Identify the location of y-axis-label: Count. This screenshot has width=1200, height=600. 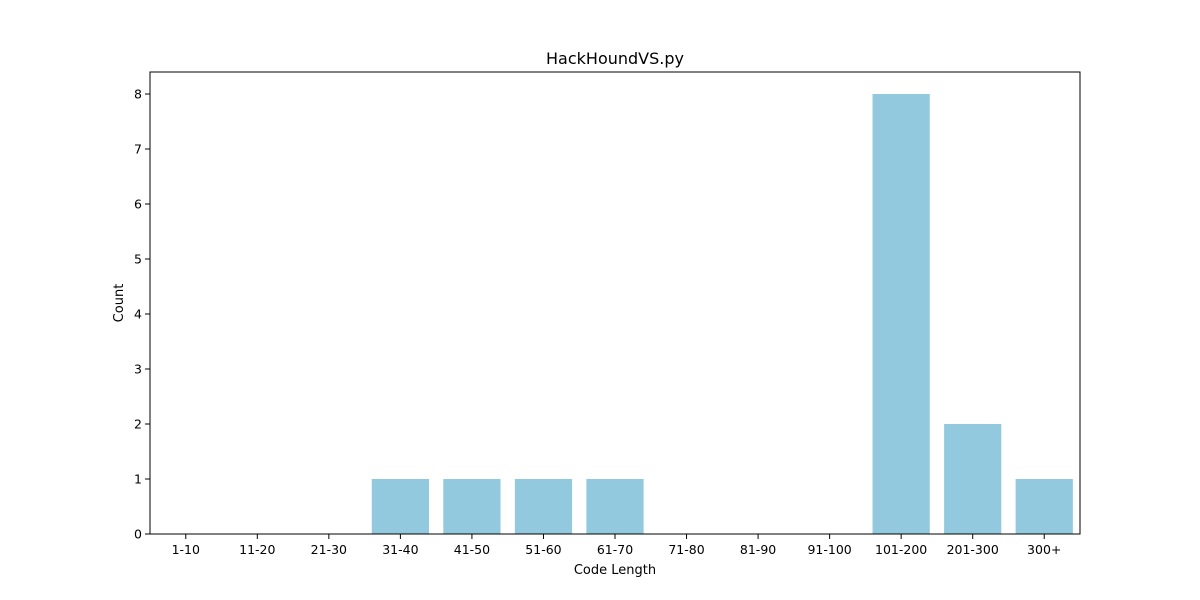
(119, 303).